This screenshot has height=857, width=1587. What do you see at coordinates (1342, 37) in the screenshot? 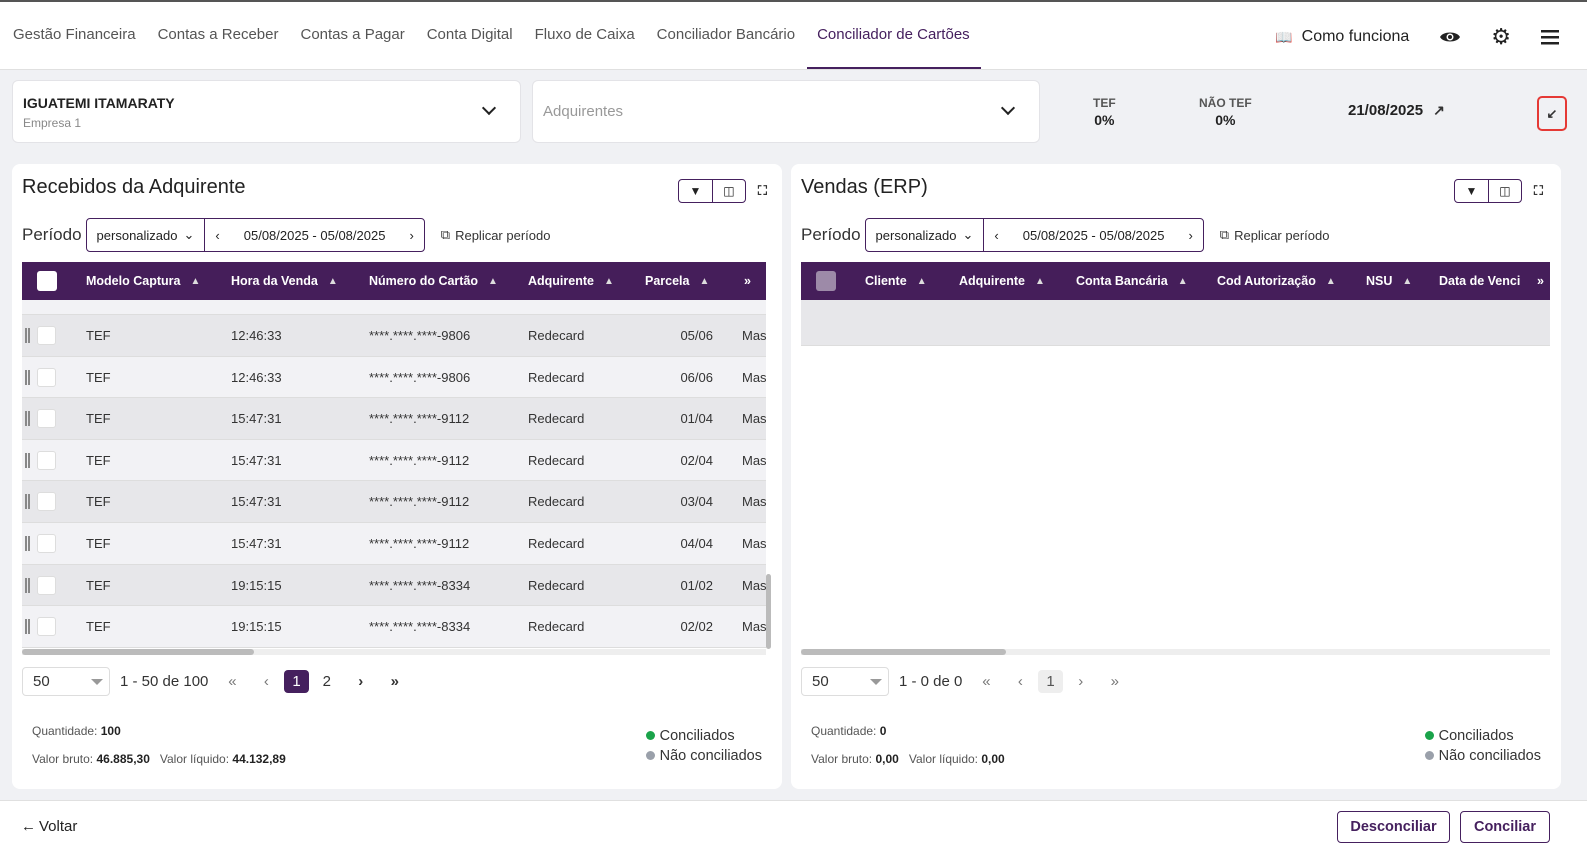
I see `como-funciona-button: 📖 Como funciona` at bounding box center [1342, 37].